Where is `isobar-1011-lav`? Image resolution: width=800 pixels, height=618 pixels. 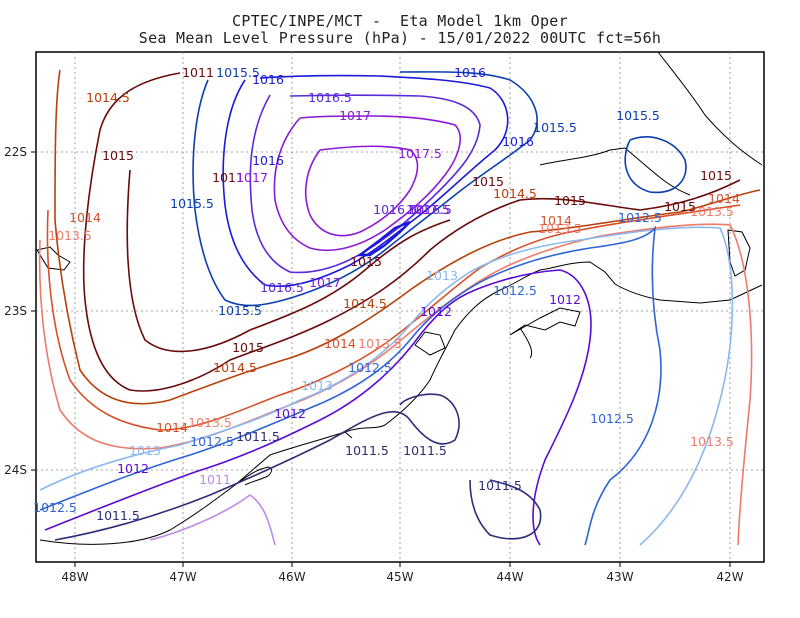
isobar-1011-lav is located at coordinates (212, 520).